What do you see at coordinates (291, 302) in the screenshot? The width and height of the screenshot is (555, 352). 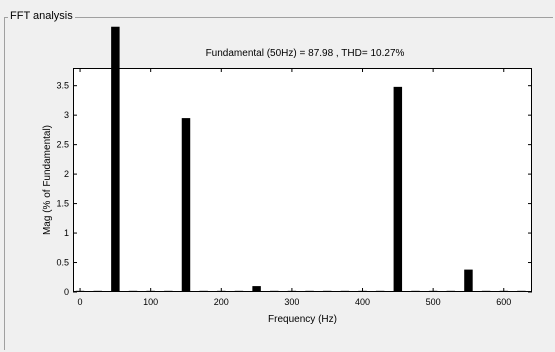 I see `x-tick-label: 300` at bounding box center [291, 302].